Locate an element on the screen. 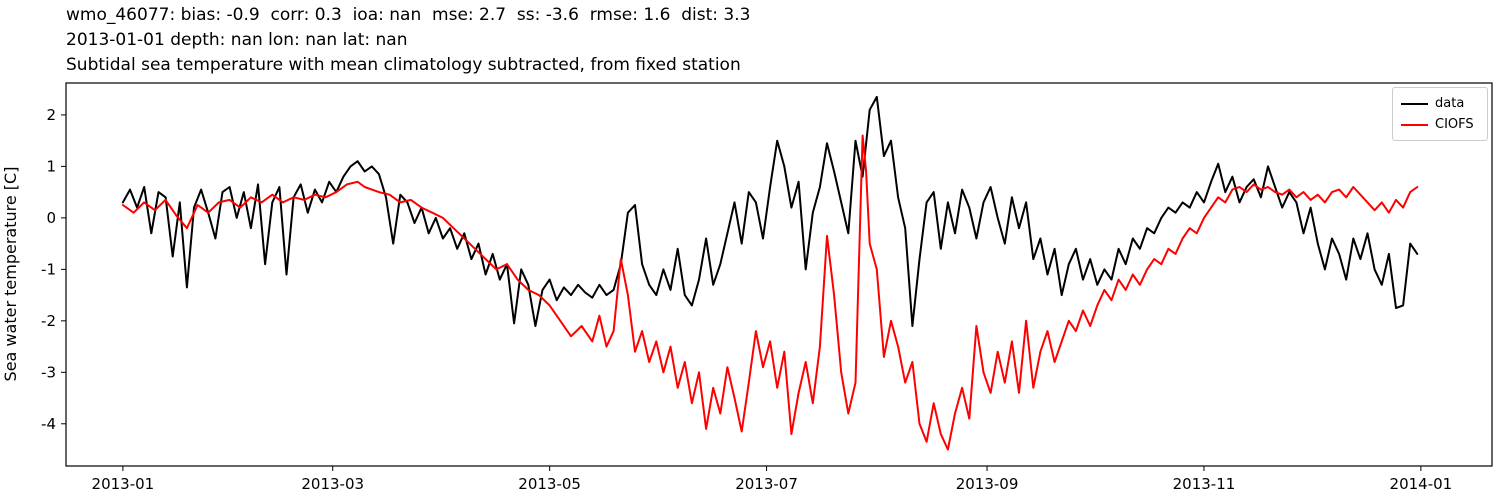 The image size is (1500, 500). legend-label-ciofs: CIOFS is located at coordinates (1454, 124).